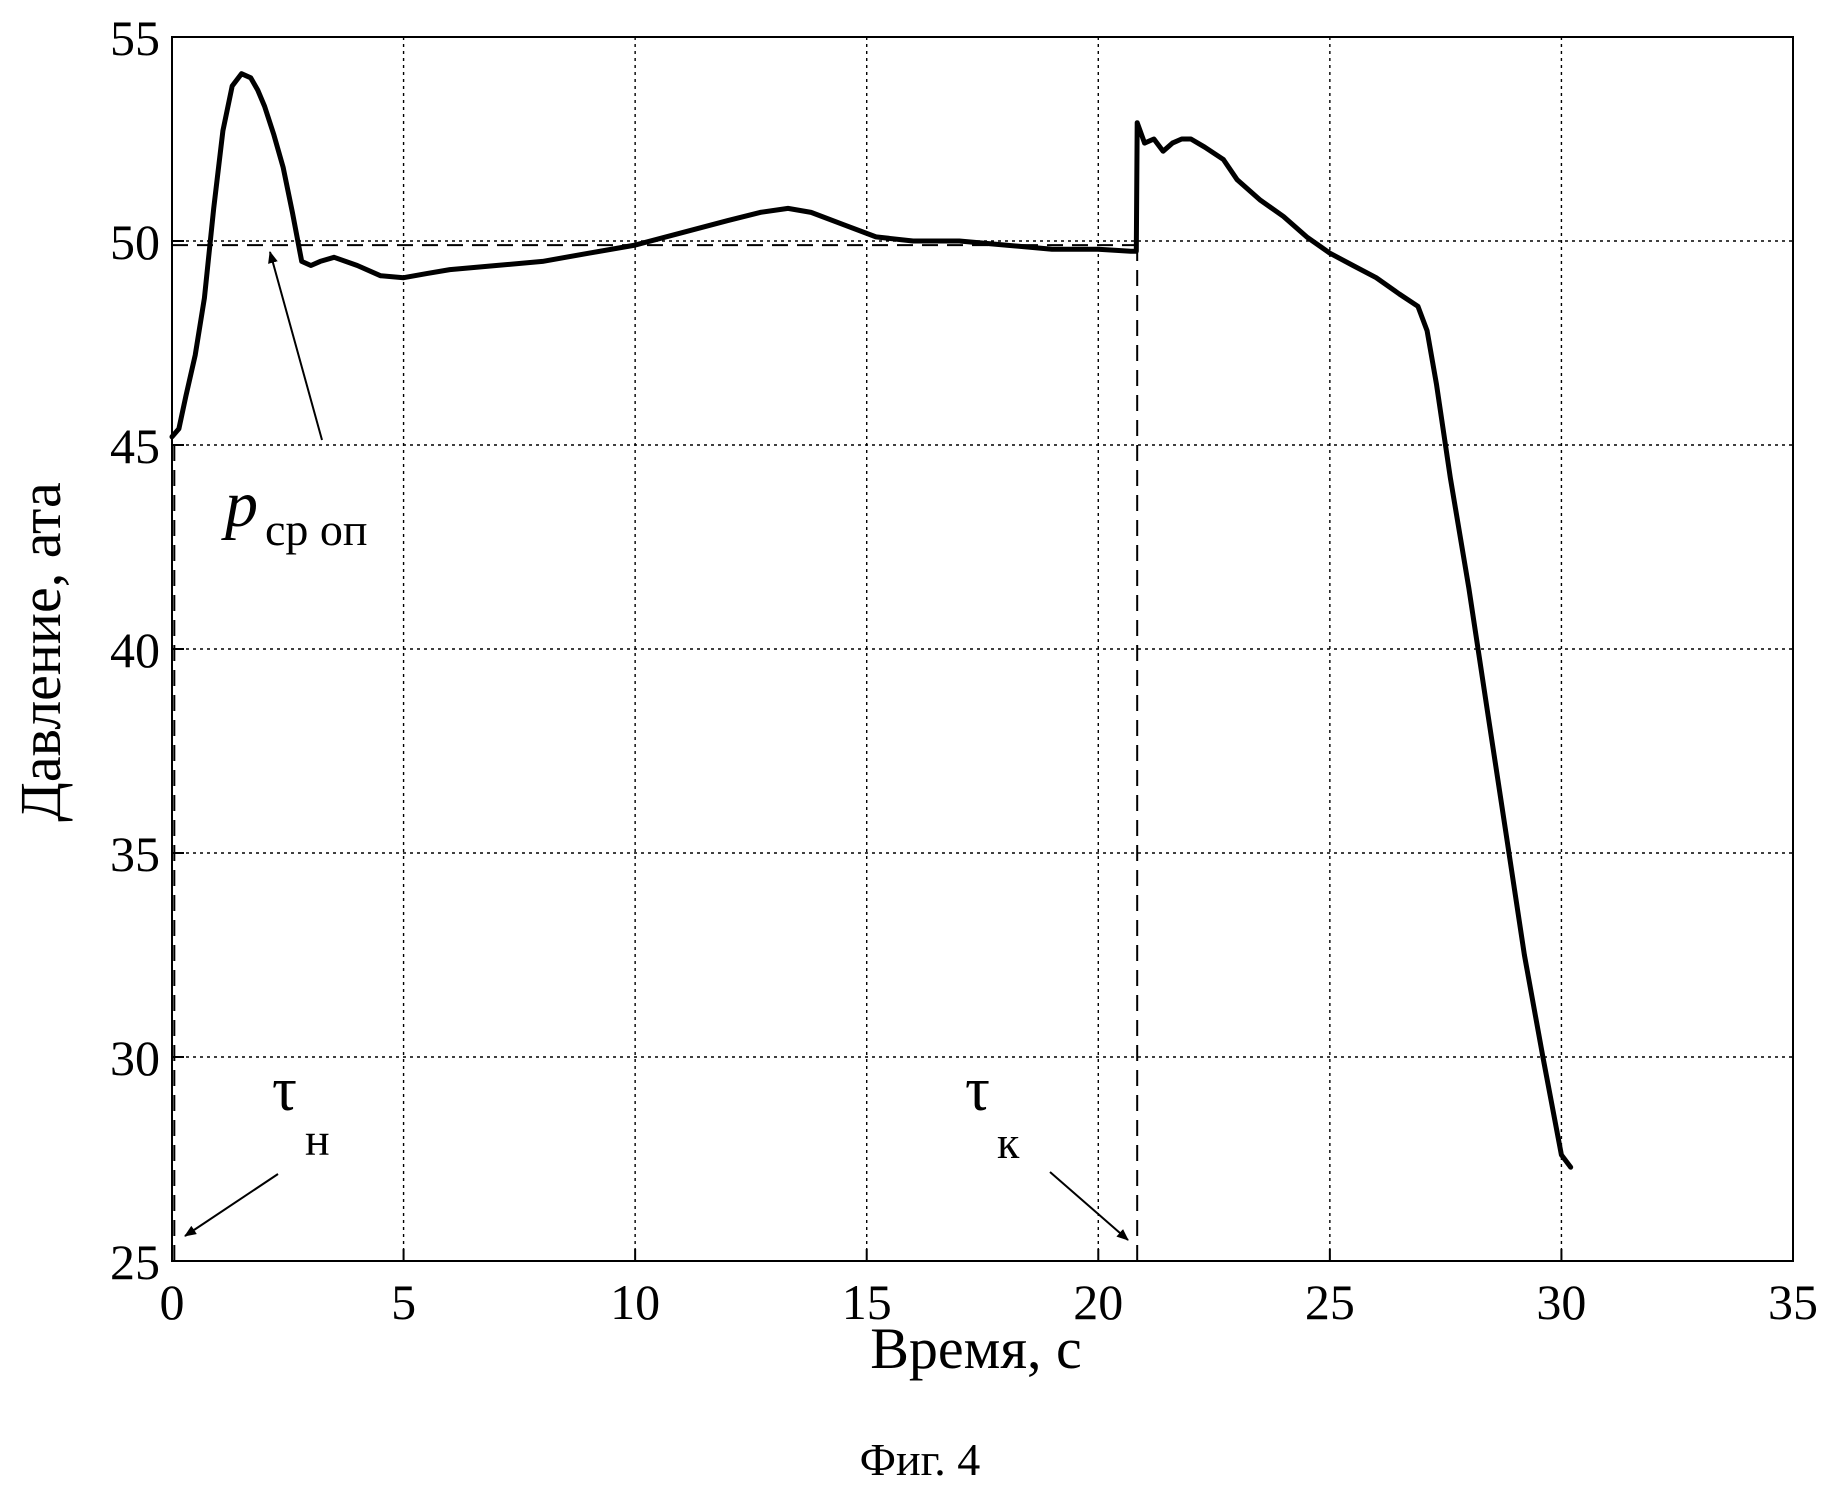 This screenshot has height=1494, width=1827. What do you see at coordinates (135, 650) in the screenshot?
I see `y-tick-label: 40` at bounding box center [135, 650].